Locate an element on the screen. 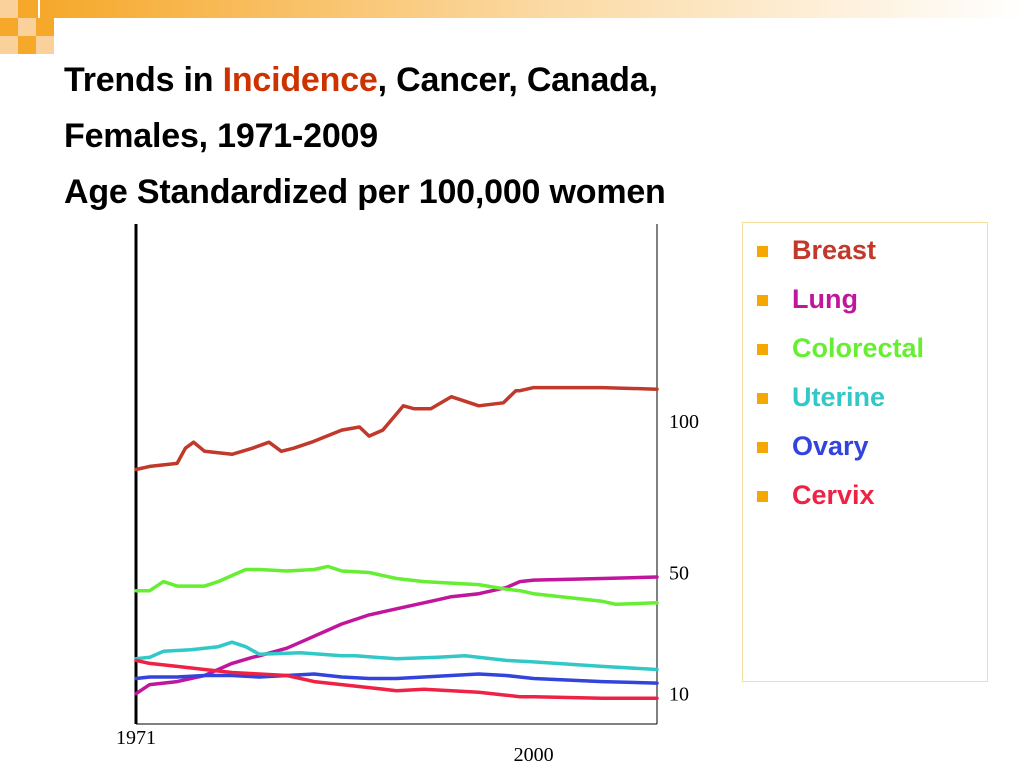  legend-item-breast: Breast is located at coordinates (872, 257).